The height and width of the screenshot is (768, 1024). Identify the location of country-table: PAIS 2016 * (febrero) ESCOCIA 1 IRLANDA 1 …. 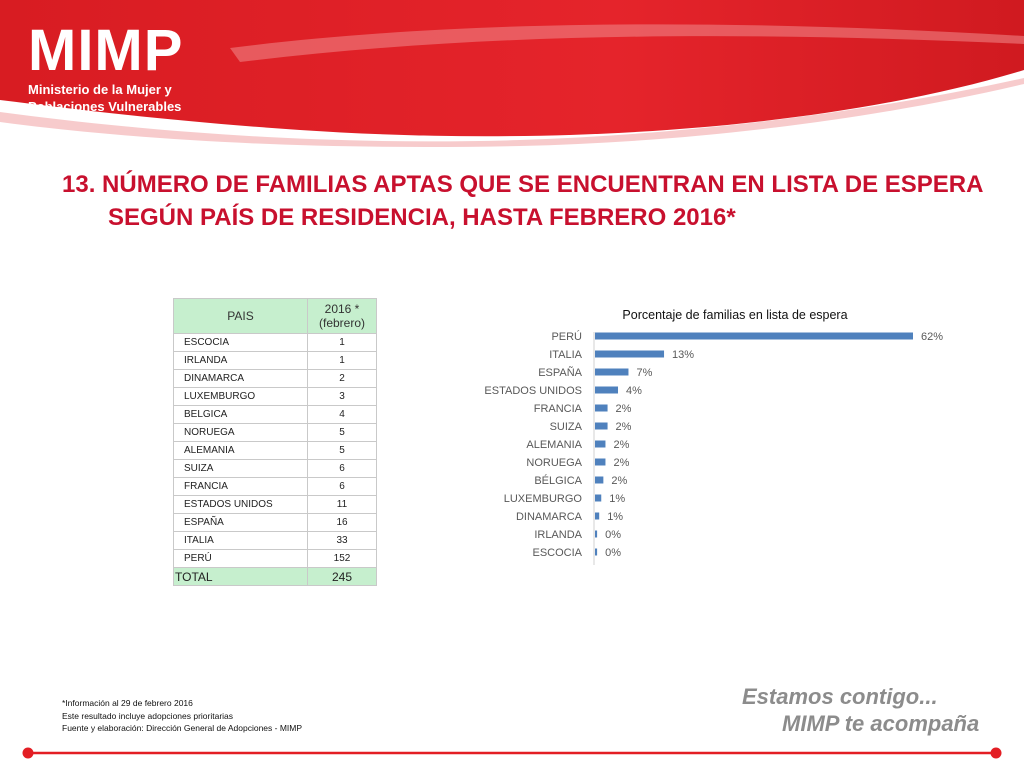
(275, 442).